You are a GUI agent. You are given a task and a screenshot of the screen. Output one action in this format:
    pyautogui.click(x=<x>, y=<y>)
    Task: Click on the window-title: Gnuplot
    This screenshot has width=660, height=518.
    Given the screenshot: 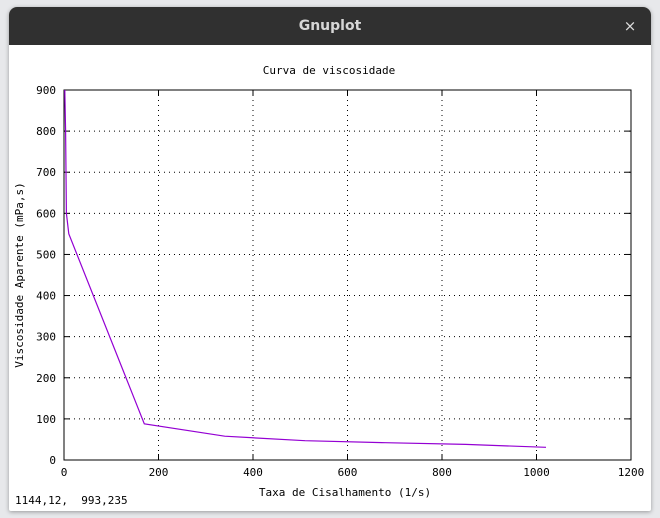 What is the action you would take?
    pyautogui.click(x=330, y=26)
    